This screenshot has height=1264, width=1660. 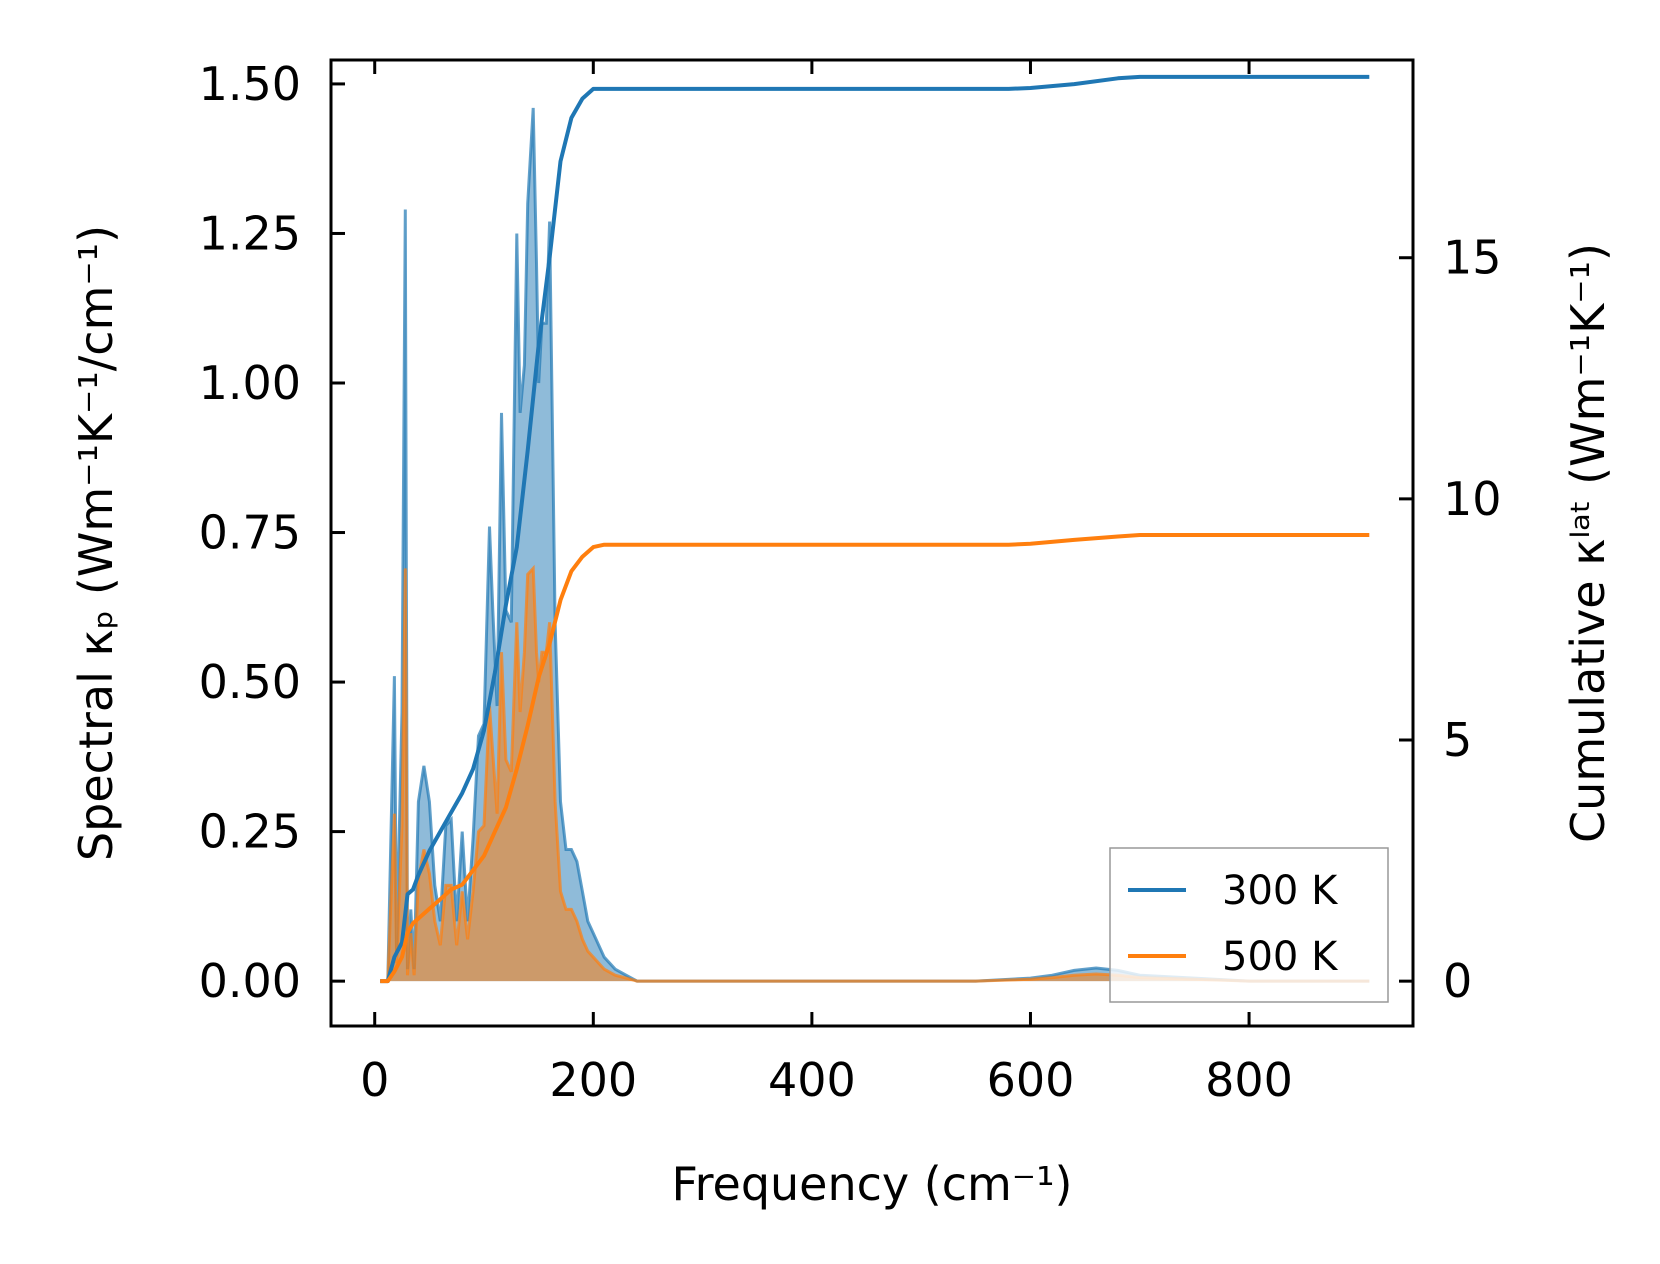 I want to click on y-right-tick-label: 15, so click(x=1472, y=258).